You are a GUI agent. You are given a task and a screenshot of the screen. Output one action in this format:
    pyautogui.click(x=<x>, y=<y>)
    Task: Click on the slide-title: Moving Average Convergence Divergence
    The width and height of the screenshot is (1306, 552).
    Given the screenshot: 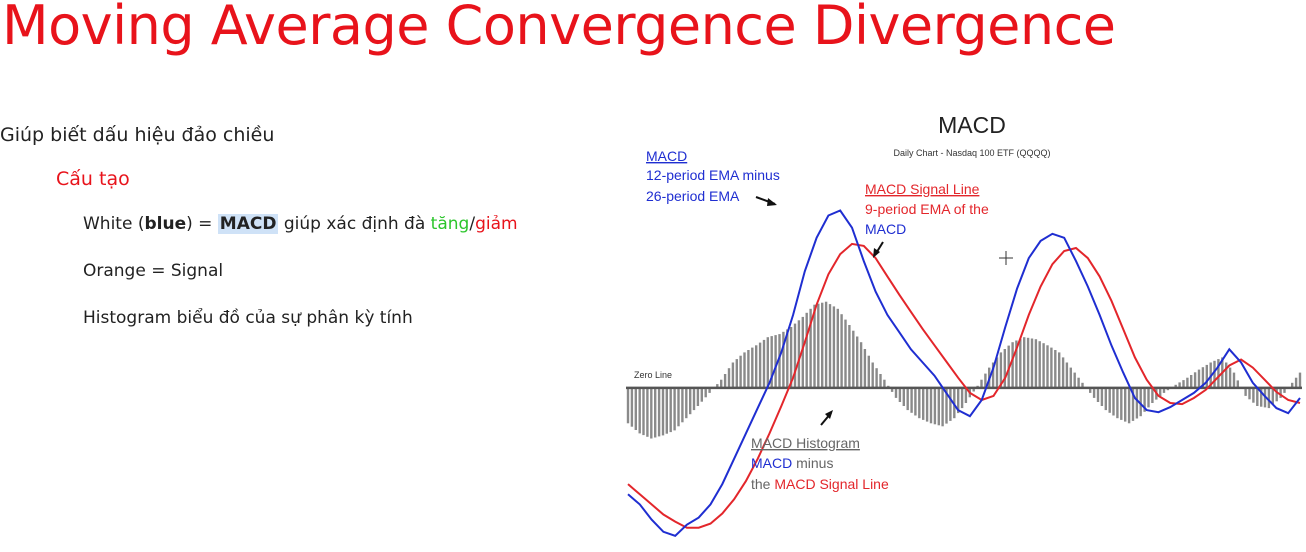 What is the action you would take?
    pyautogui.click(x=559, y=28)
    